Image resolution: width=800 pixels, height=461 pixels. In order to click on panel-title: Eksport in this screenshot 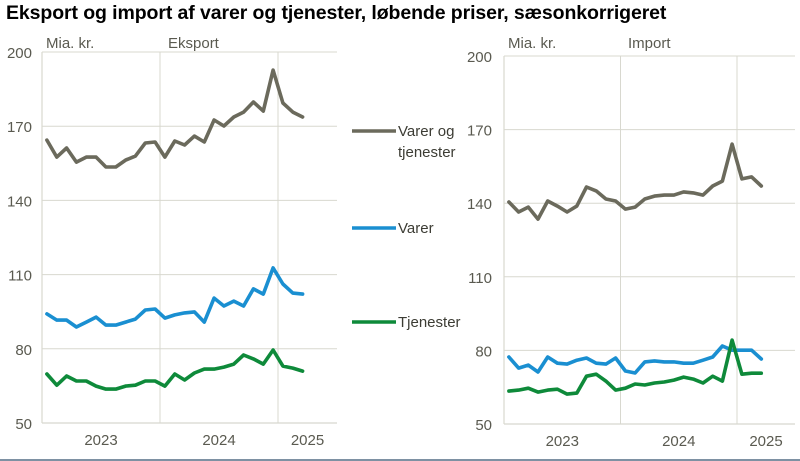, I will do `click(194, 43)`.